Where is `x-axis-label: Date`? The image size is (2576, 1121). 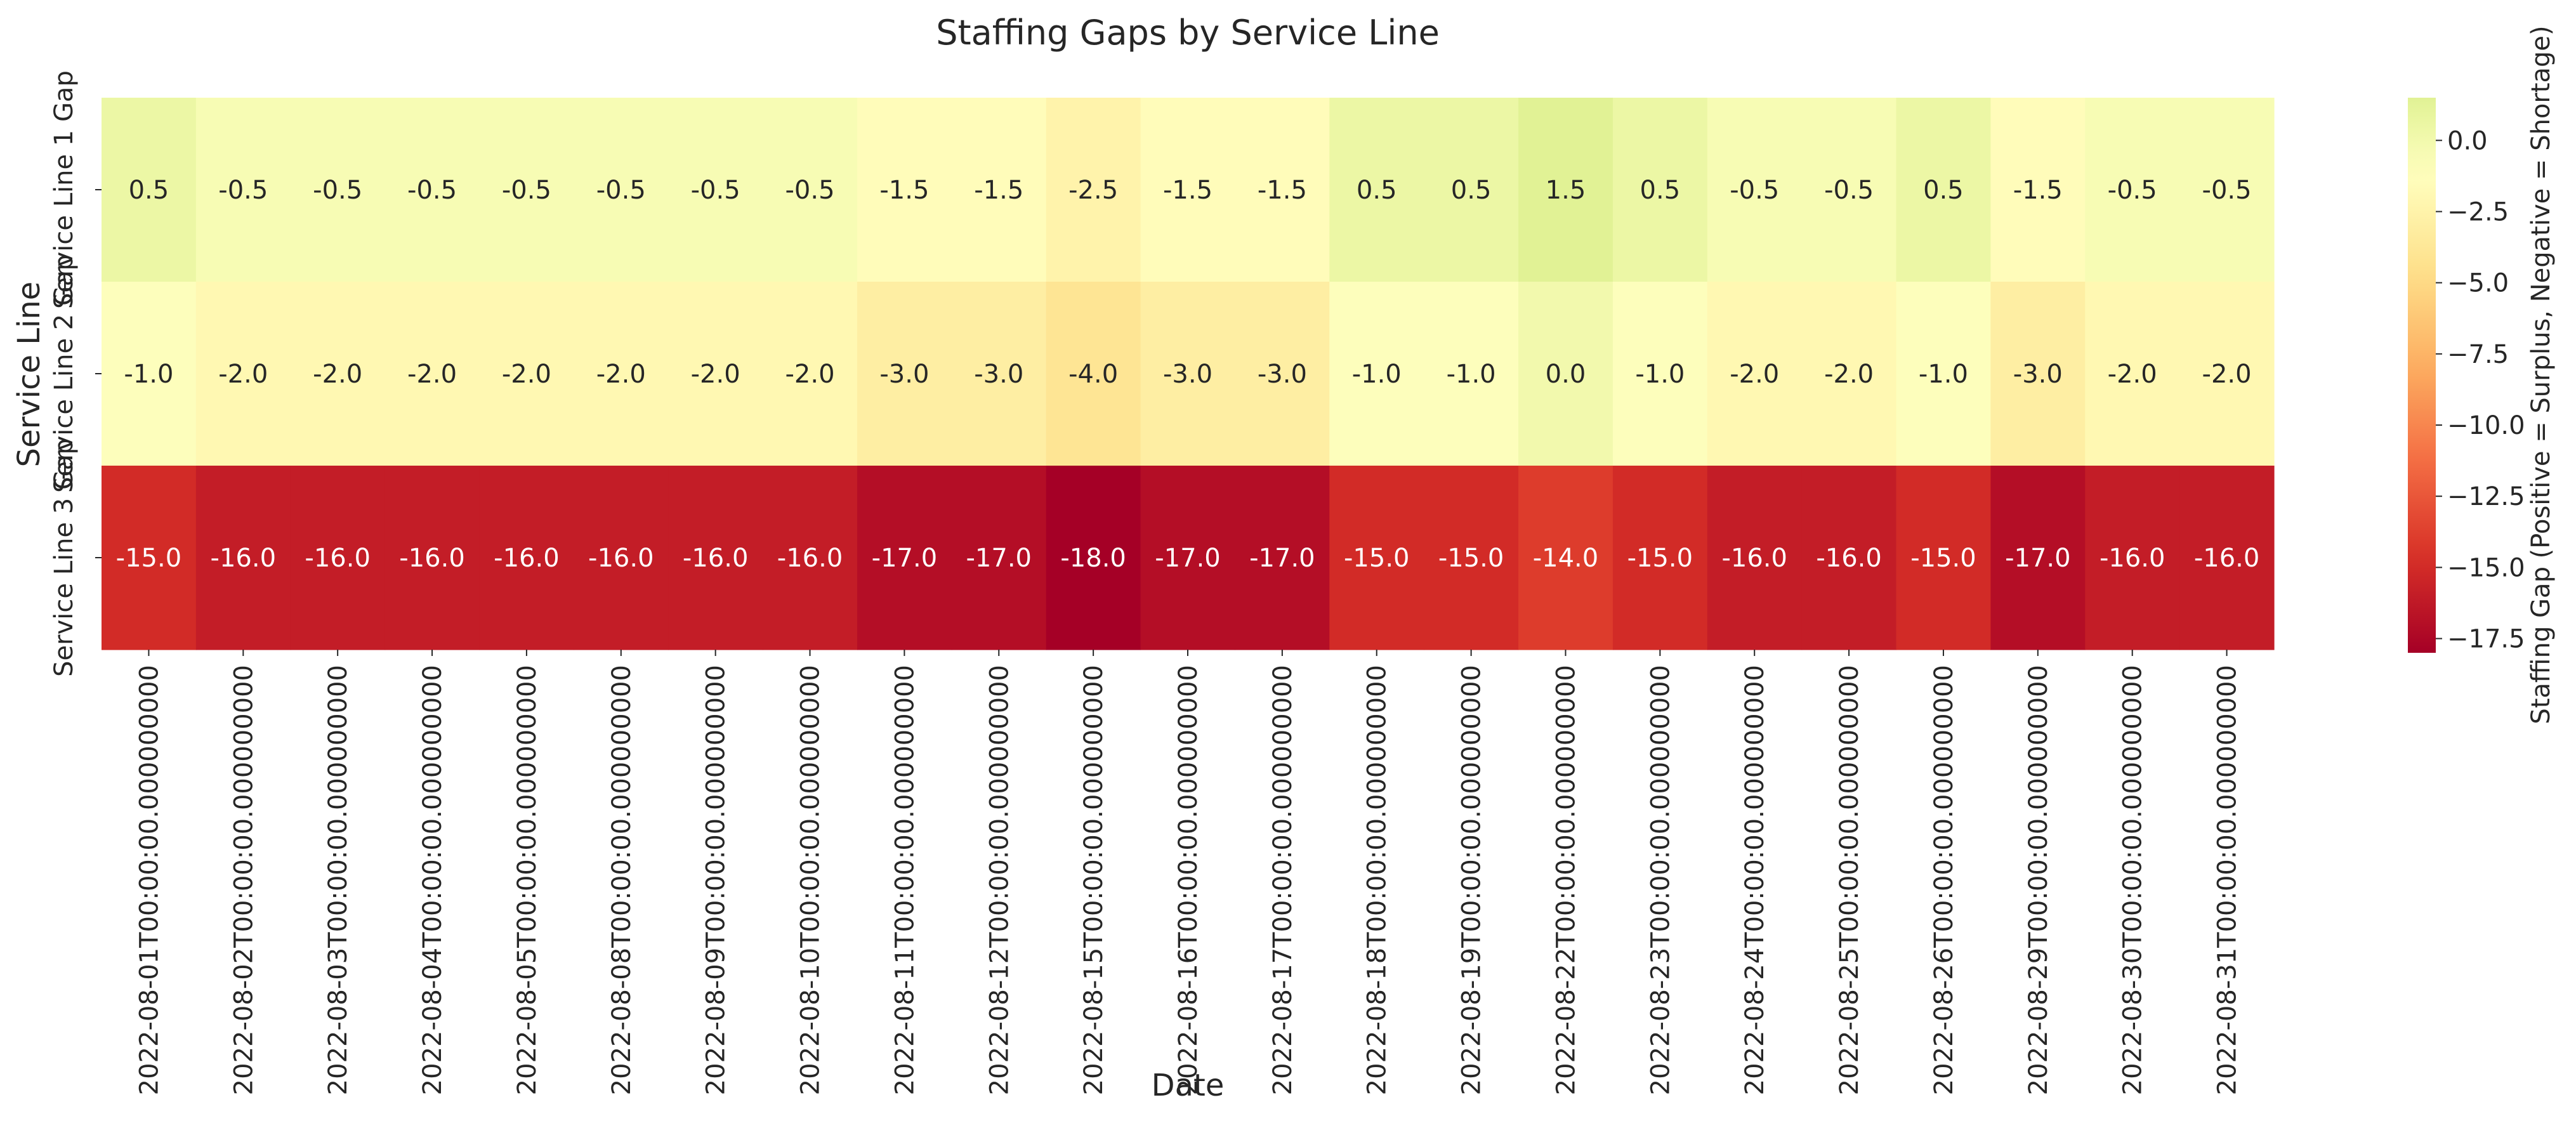
x-axis-label: Date is located at coordinates (1188, 1085).